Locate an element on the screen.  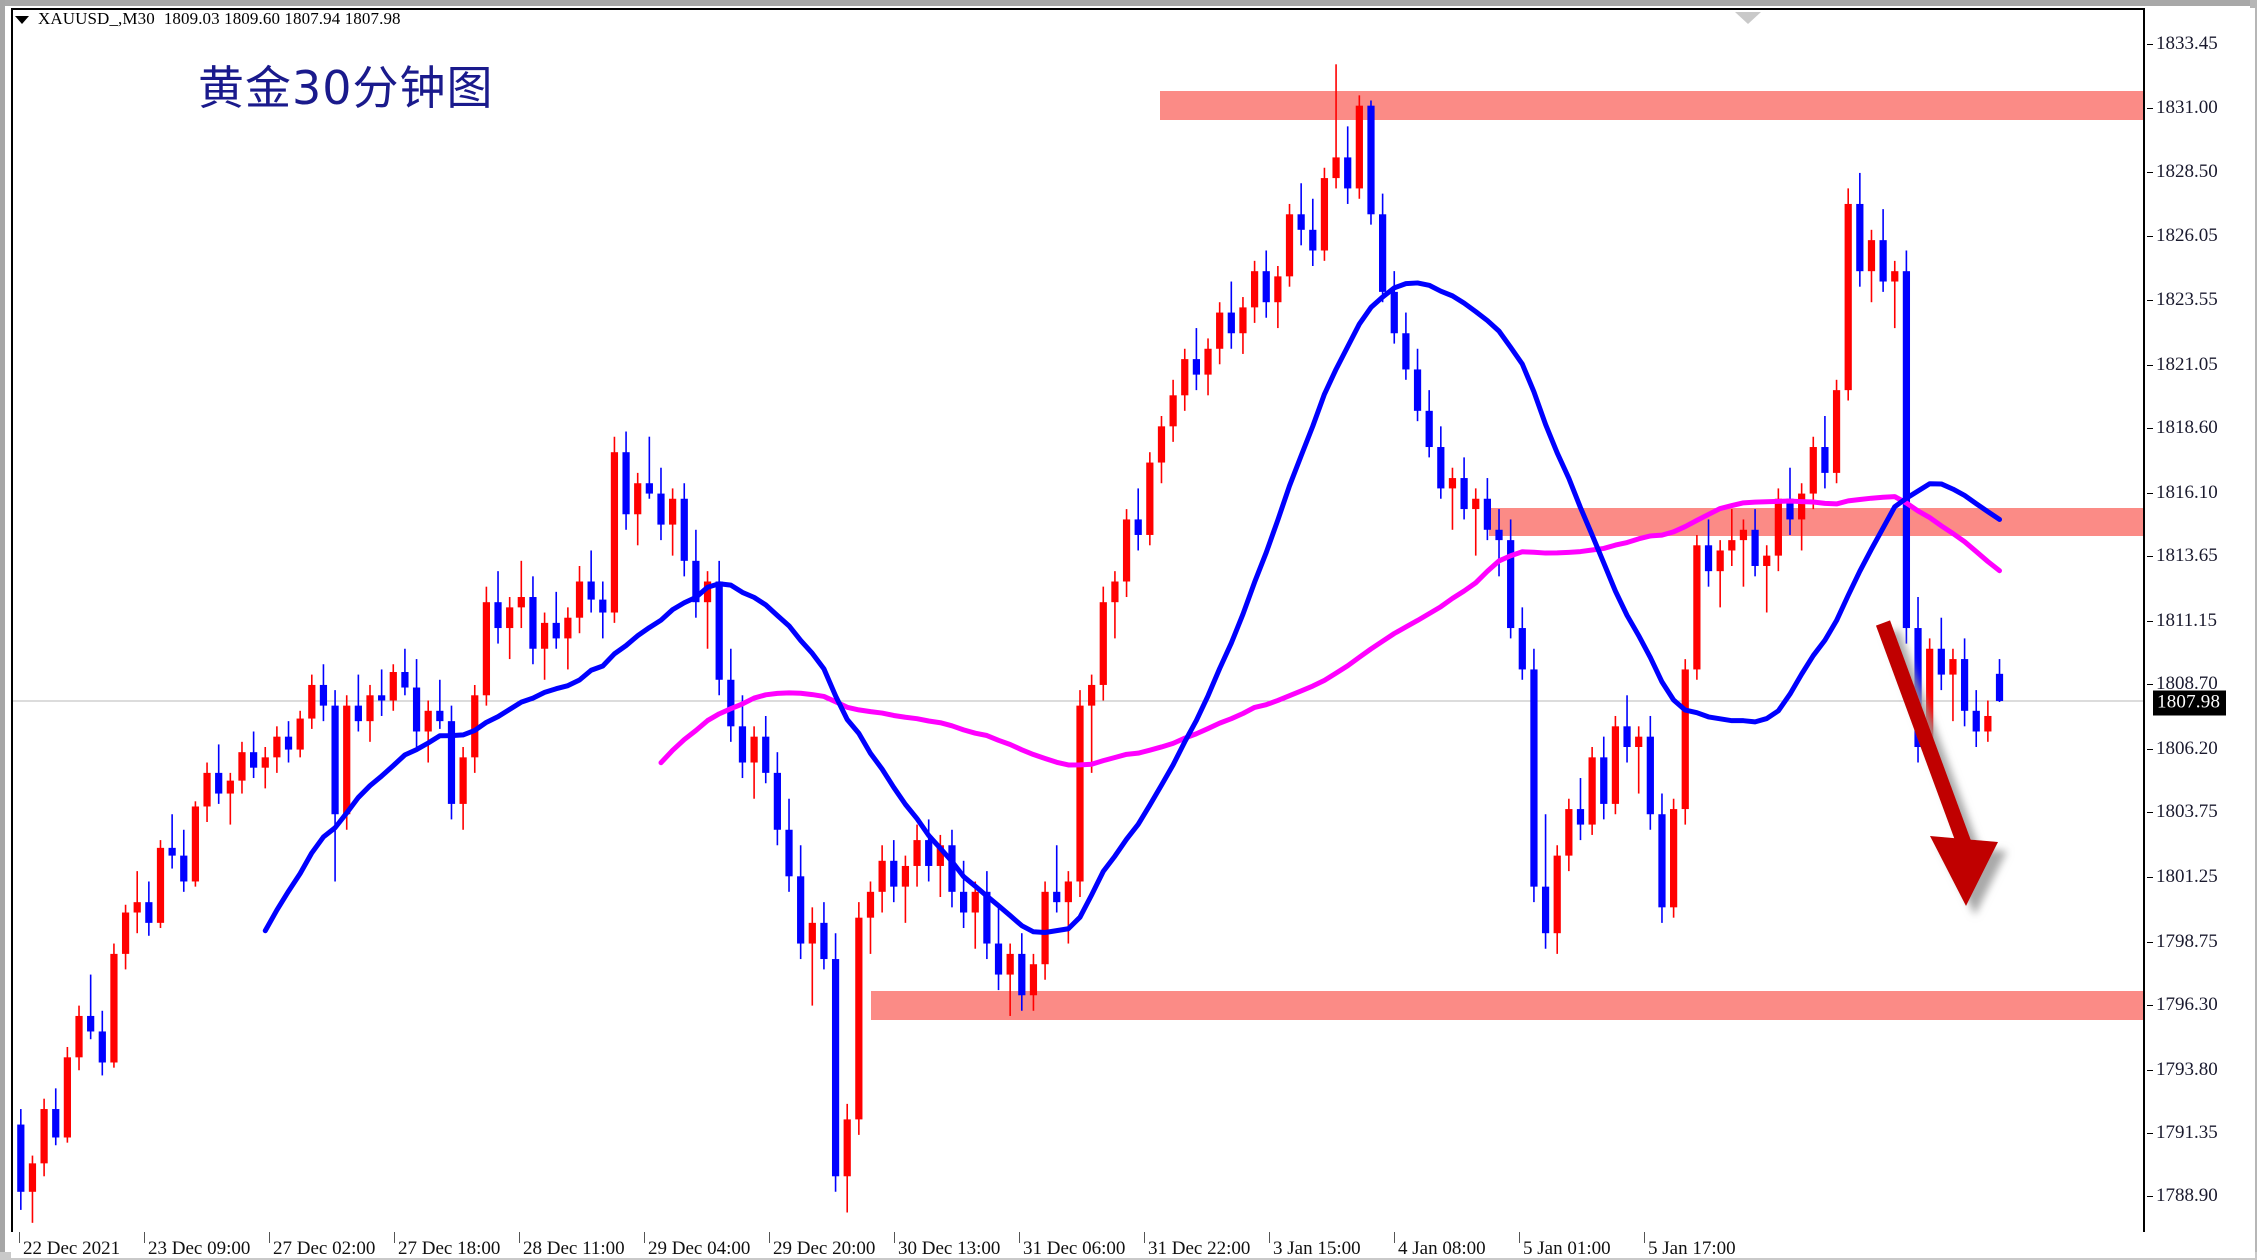
price-axis-label: 1798.75 is located at coordinates (2187, 941).